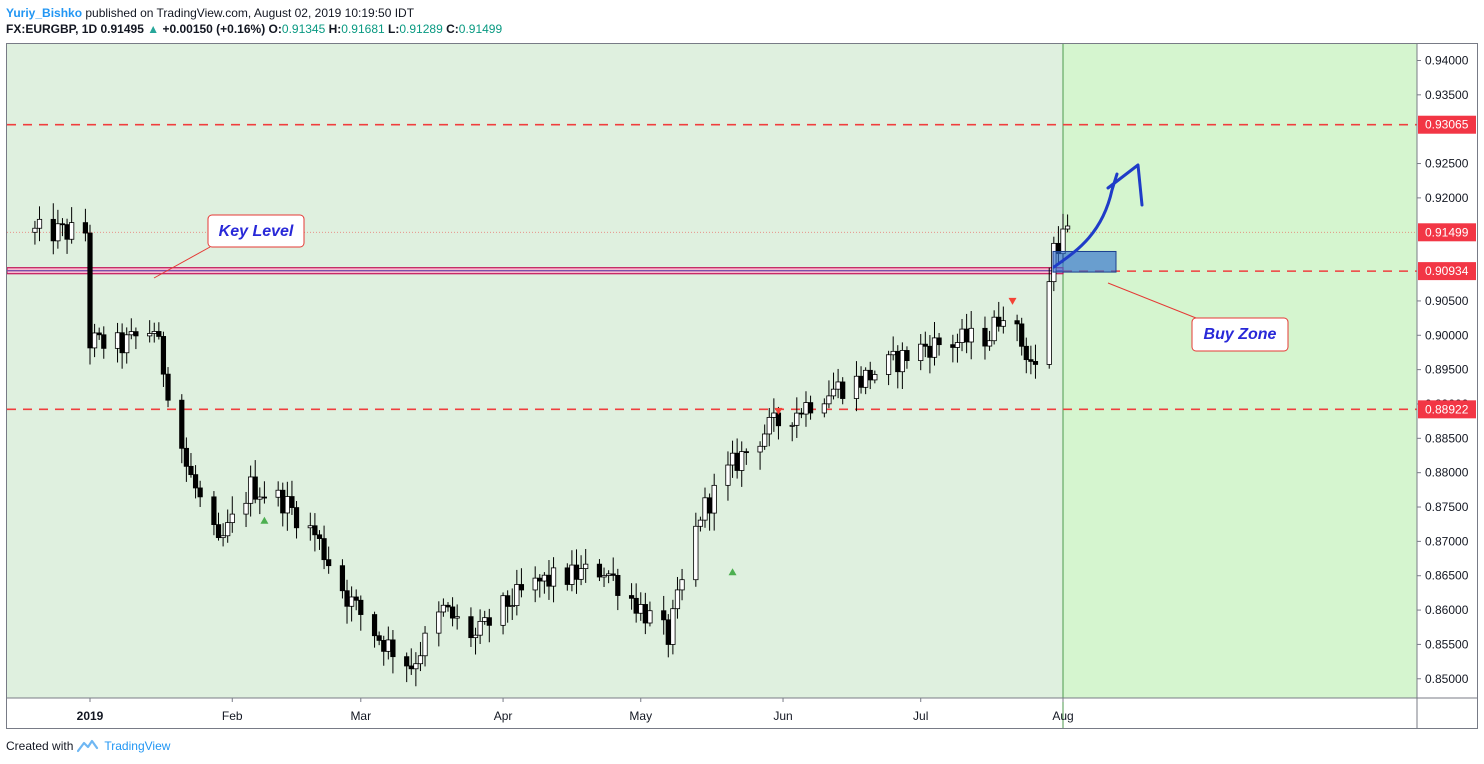 The height and width of the screenshot is (764, 1484). I want to click on buy-zone-callout: Buy Zone, so click(1240, 334).